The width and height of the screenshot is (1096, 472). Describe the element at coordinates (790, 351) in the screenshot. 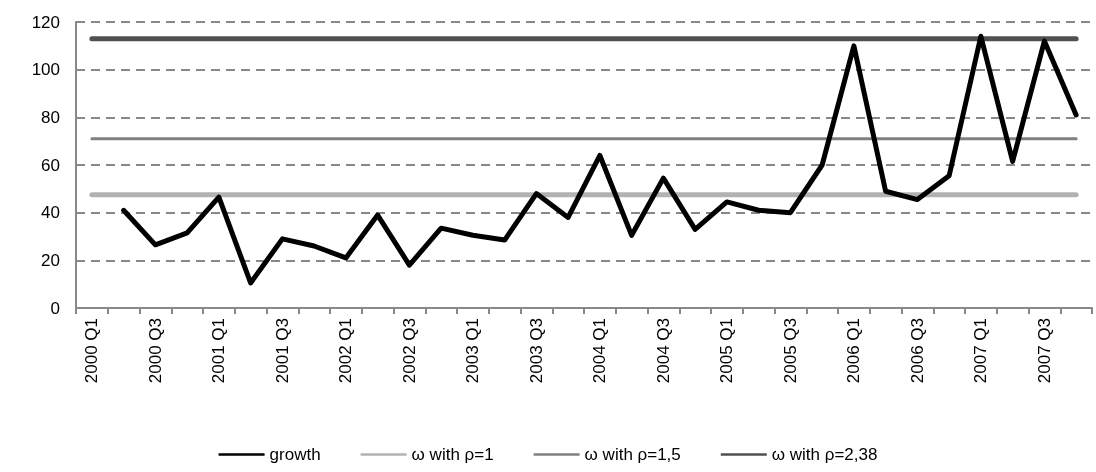

I see `x-tick-label: 2005 Q3` at that location.